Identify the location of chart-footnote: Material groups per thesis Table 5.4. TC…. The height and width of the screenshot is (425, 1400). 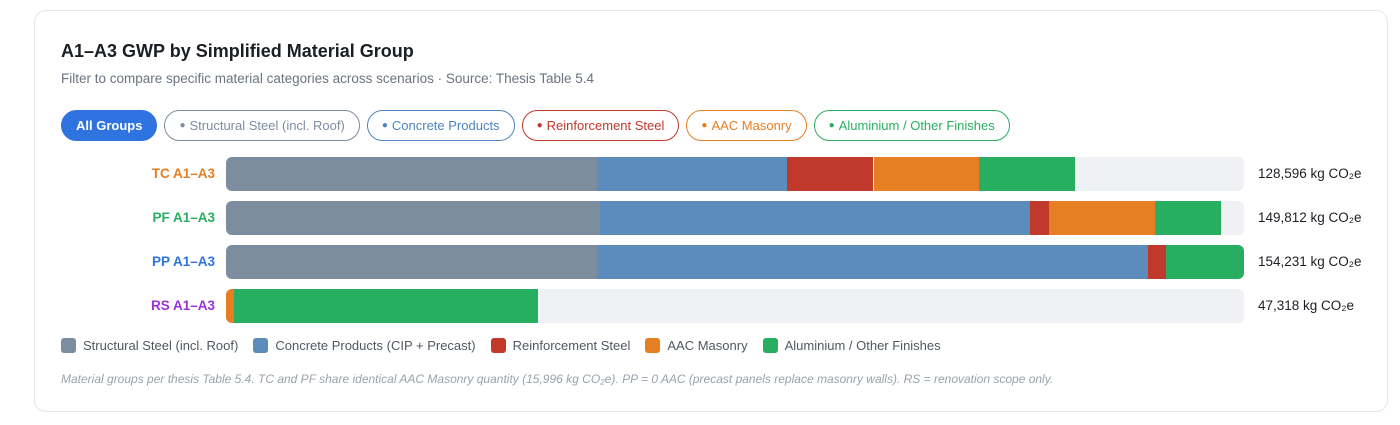
(557, 379).